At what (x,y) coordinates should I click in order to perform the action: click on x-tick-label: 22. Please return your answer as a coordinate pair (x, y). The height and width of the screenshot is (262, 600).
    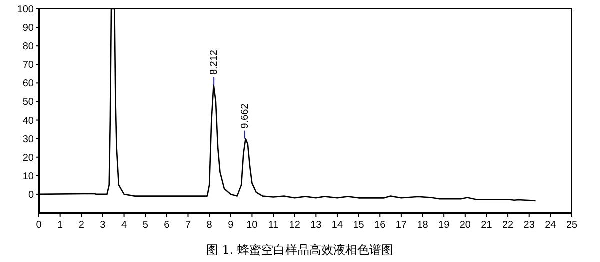
    Looking at the image, I should click on (508, 225).